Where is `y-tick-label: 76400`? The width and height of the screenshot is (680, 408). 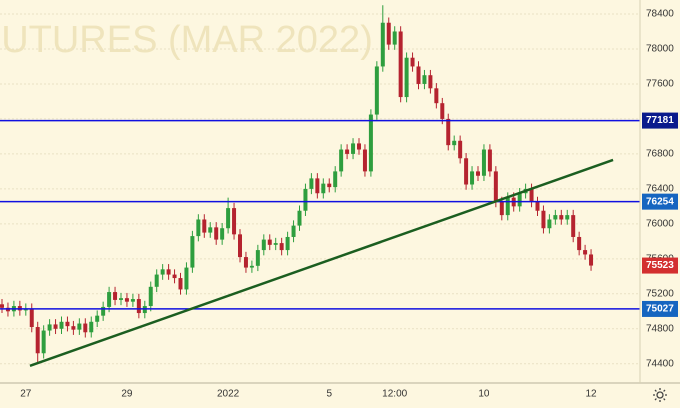 y-tick-label: 76400 is located at coordinates (660, 189).